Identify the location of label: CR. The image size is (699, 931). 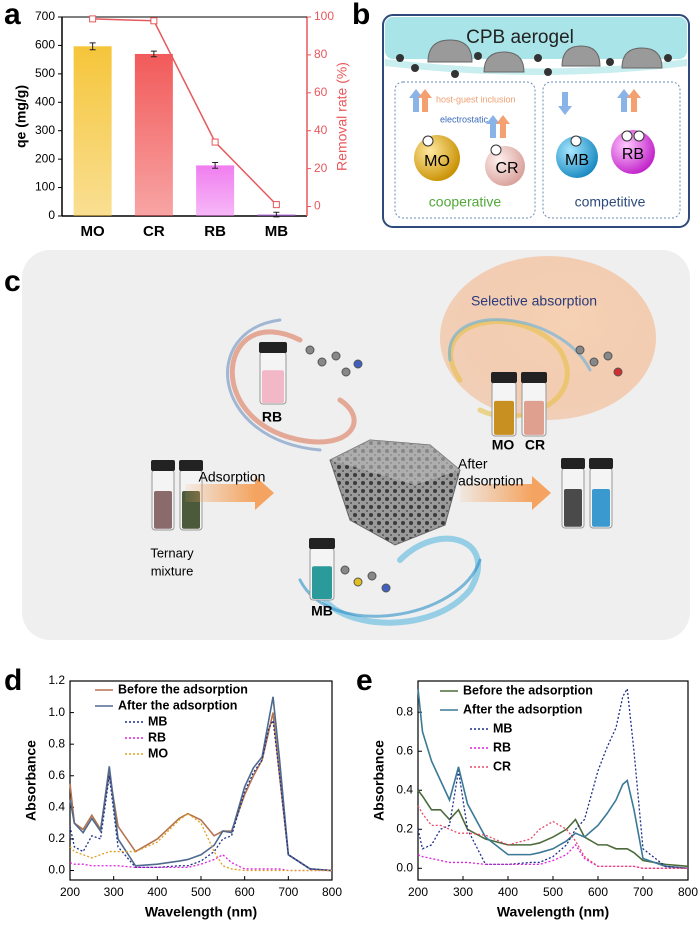
(535, 445).